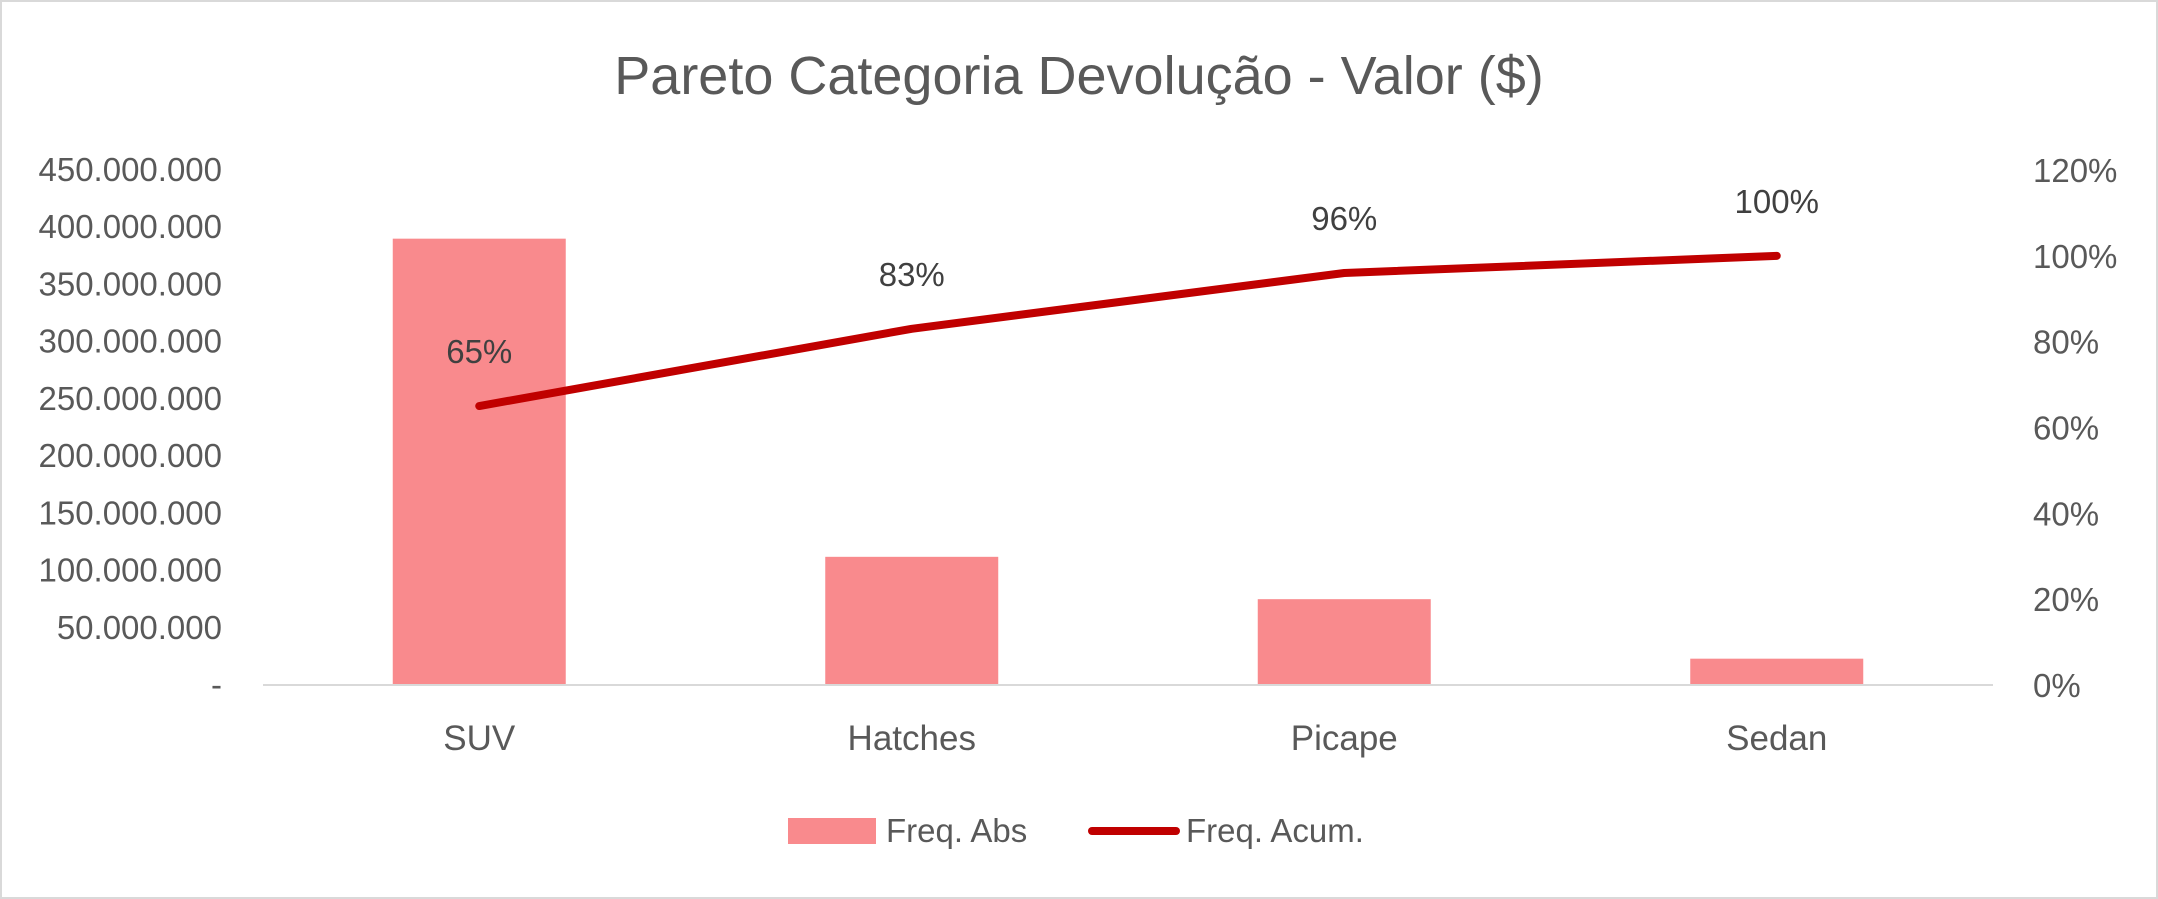 This screenshot has height=899, width=2158. Describe the element at coordinates (1777, 201) in the screenshot. I see `data-label: 100%` at that location.